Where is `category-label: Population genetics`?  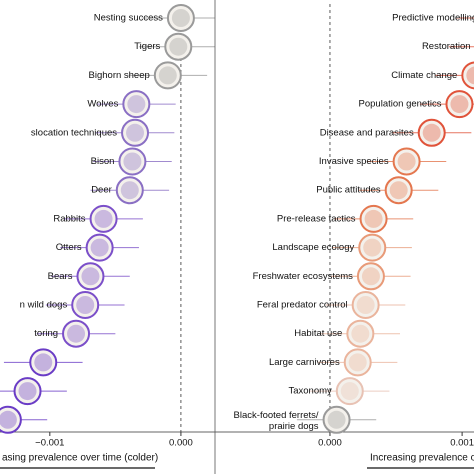 category-label: Population genetics is located at coordinates (400, 104).